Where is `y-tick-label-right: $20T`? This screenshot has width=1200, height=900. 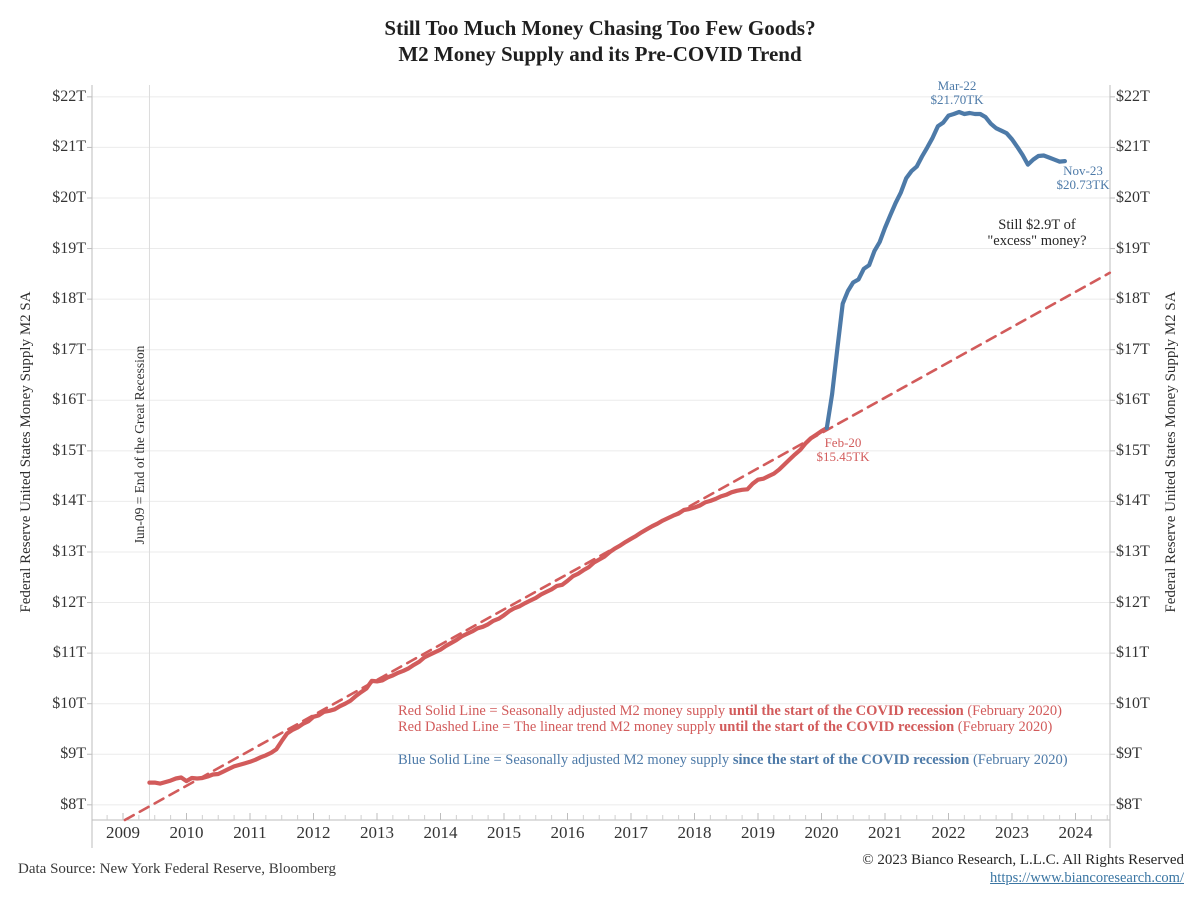
y-tick-label-right: $20T is located at coordinates (1133, 197).